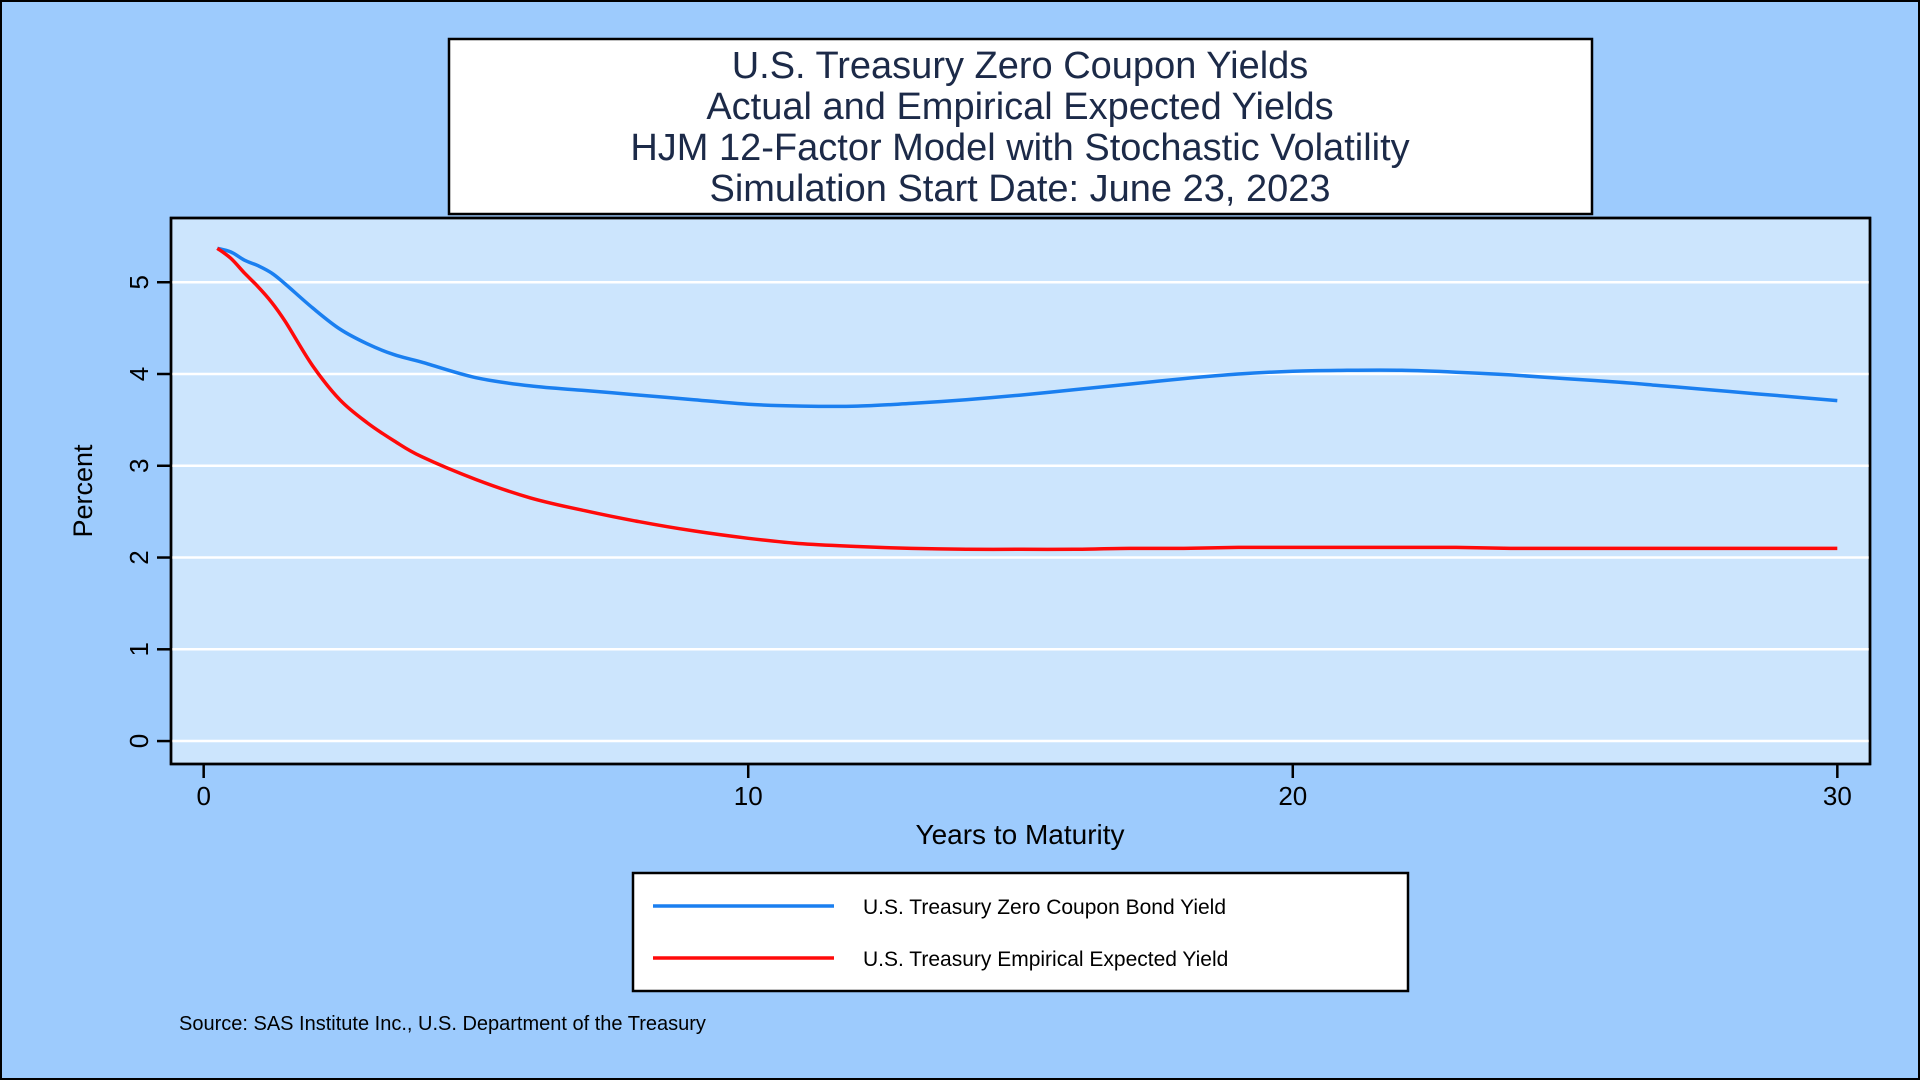 The height and width of the screenshot is (1085, 1920). What do you see at coordinates (139, 374) in the screenshot?
I see `y-tick-label-4: 4` at bounding box center [139, 374].